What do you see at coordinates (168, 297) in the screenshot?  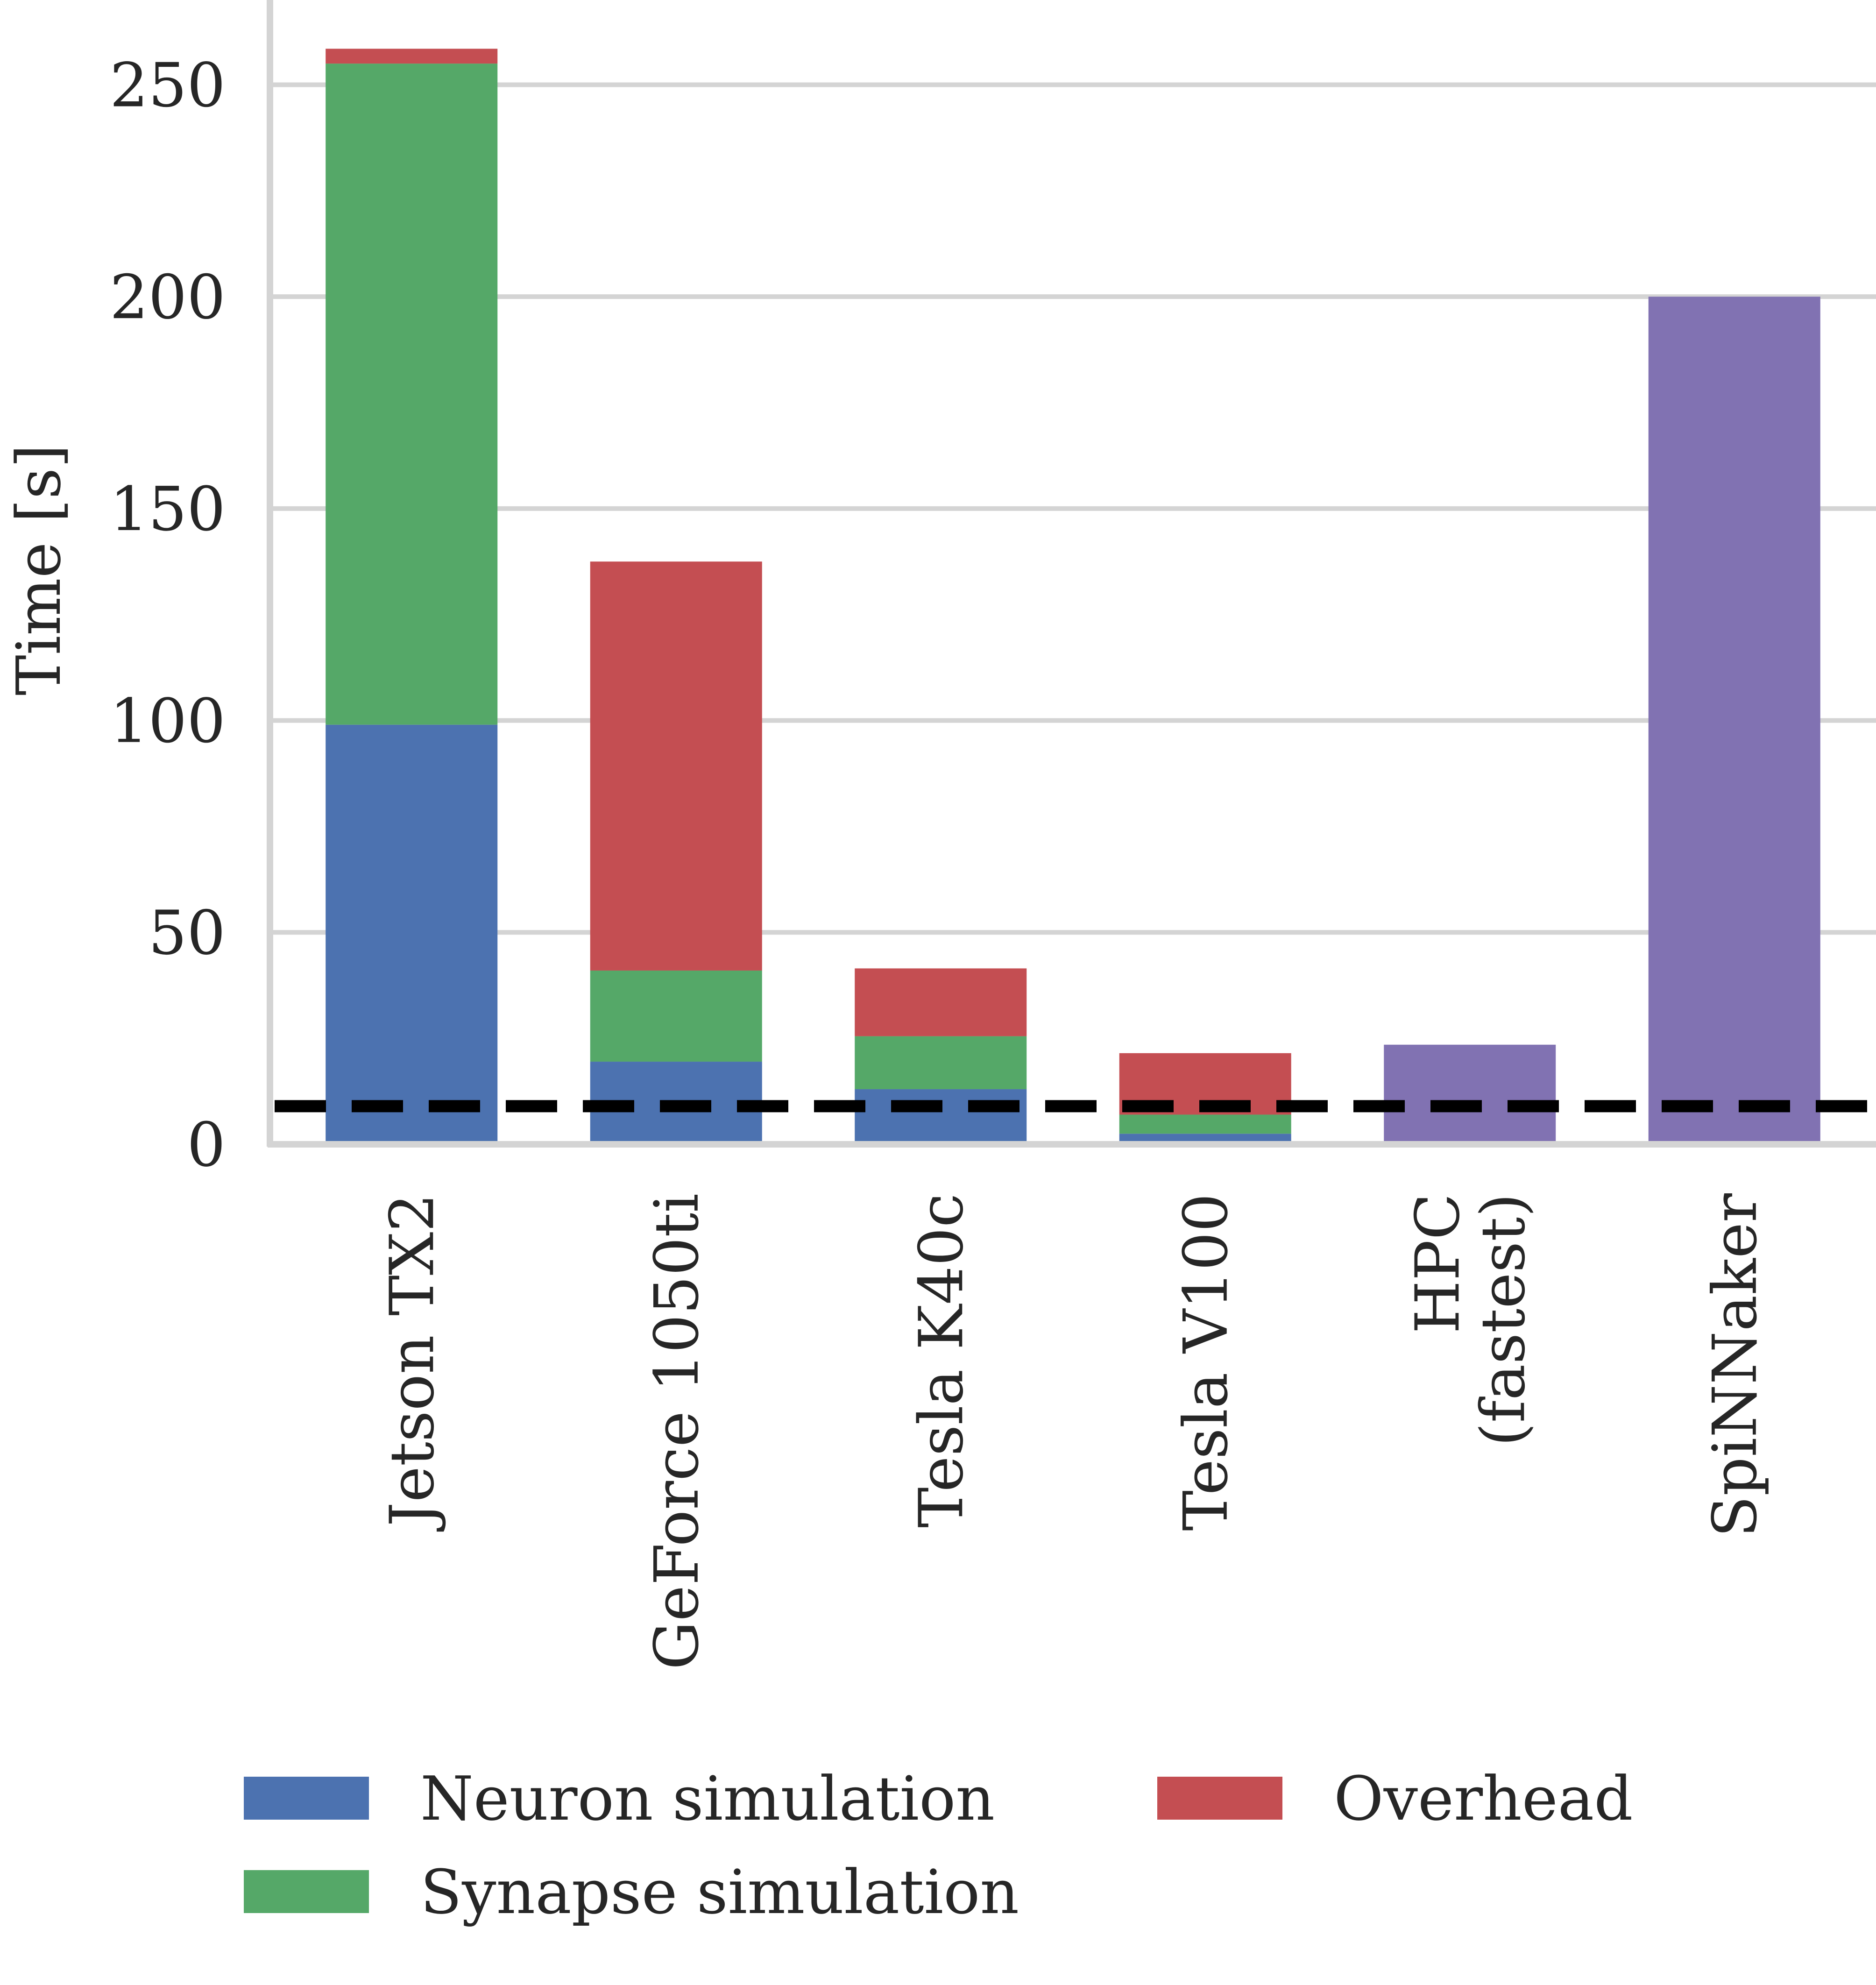 I see `y-tick-label-200: 200` at bounding box center [168, 297].